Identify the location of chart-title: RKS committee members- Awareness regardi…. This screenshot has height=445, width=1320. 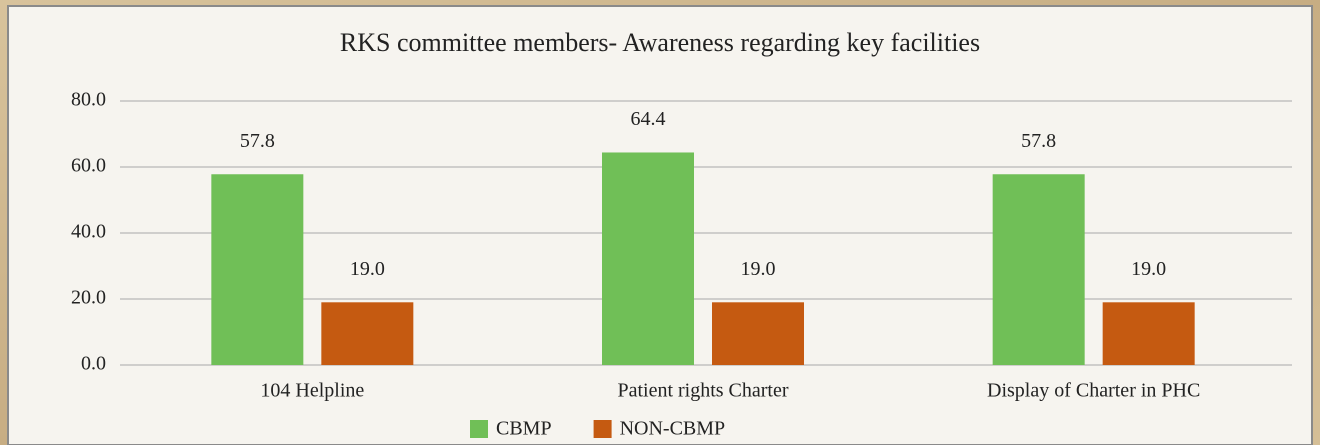
(660, 42).